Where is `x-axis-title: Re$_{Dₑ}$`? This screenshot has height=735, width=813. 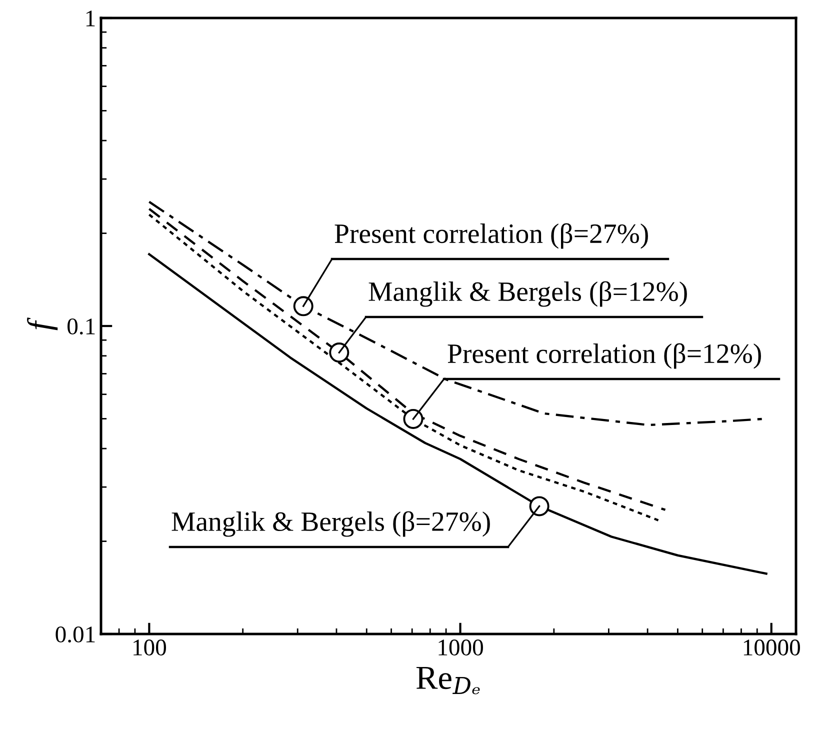
x-axis-title: Re$_{Dₑ}$ is located at coordinates (448, 680).